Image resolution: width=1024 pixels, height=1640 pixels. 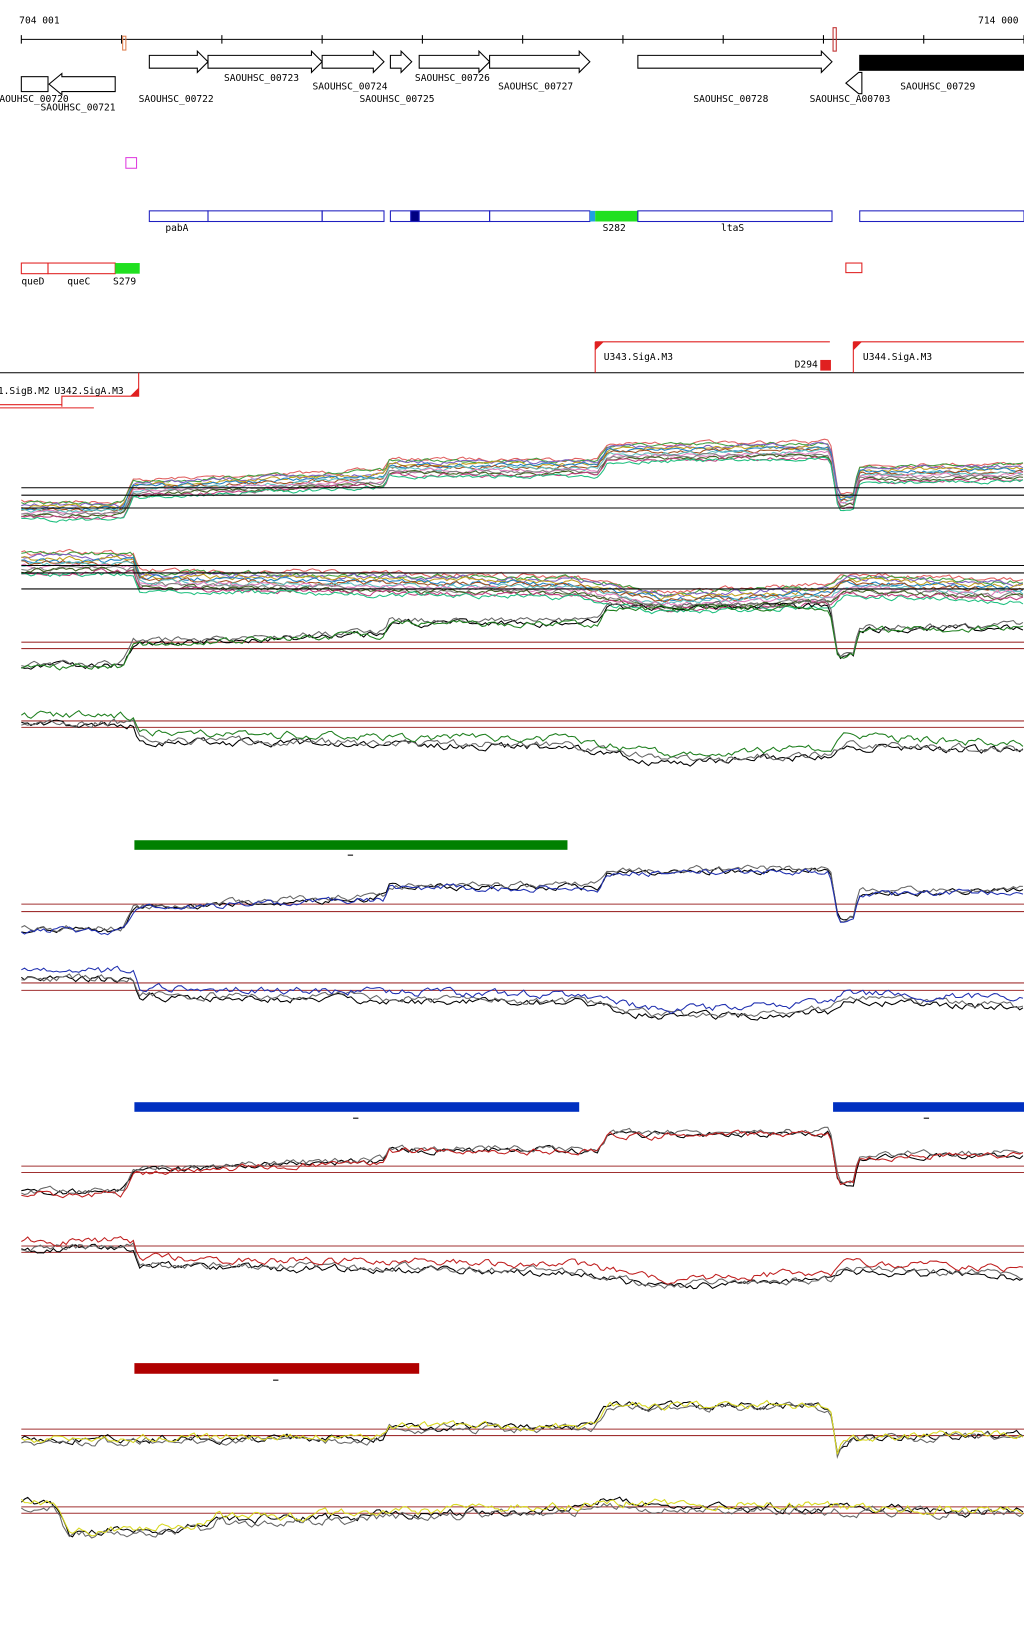 I want to click on promoter-label: U344.SigA.M3, so click(x=897, y=357).